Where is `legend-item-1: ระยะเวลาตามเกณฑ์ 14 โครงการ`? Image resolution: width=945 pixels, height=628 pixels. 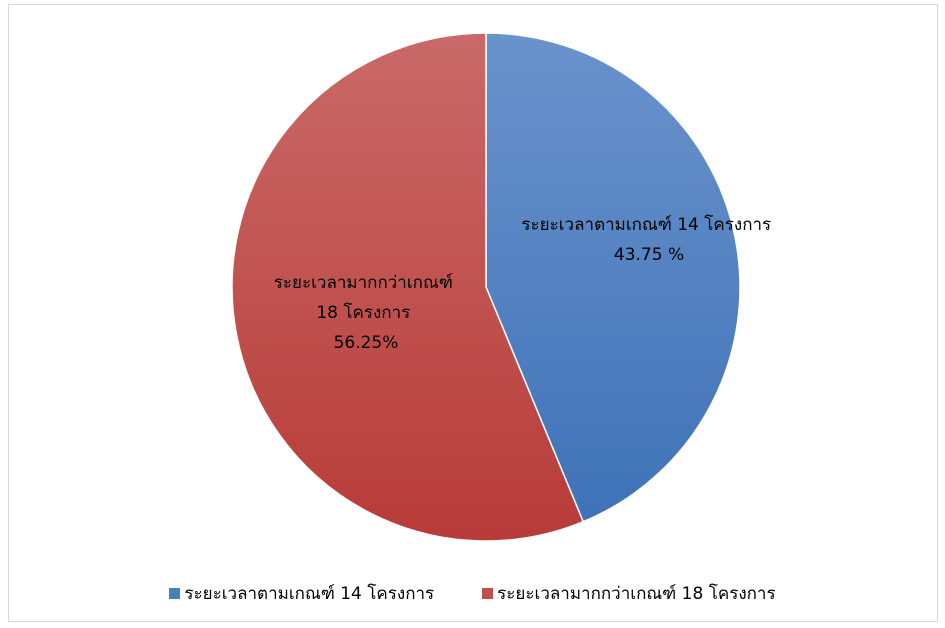 legend-item-1: ระยะเวลาตามเกณฑ์ 14 โครงการ is located at coordinates (301, 593).